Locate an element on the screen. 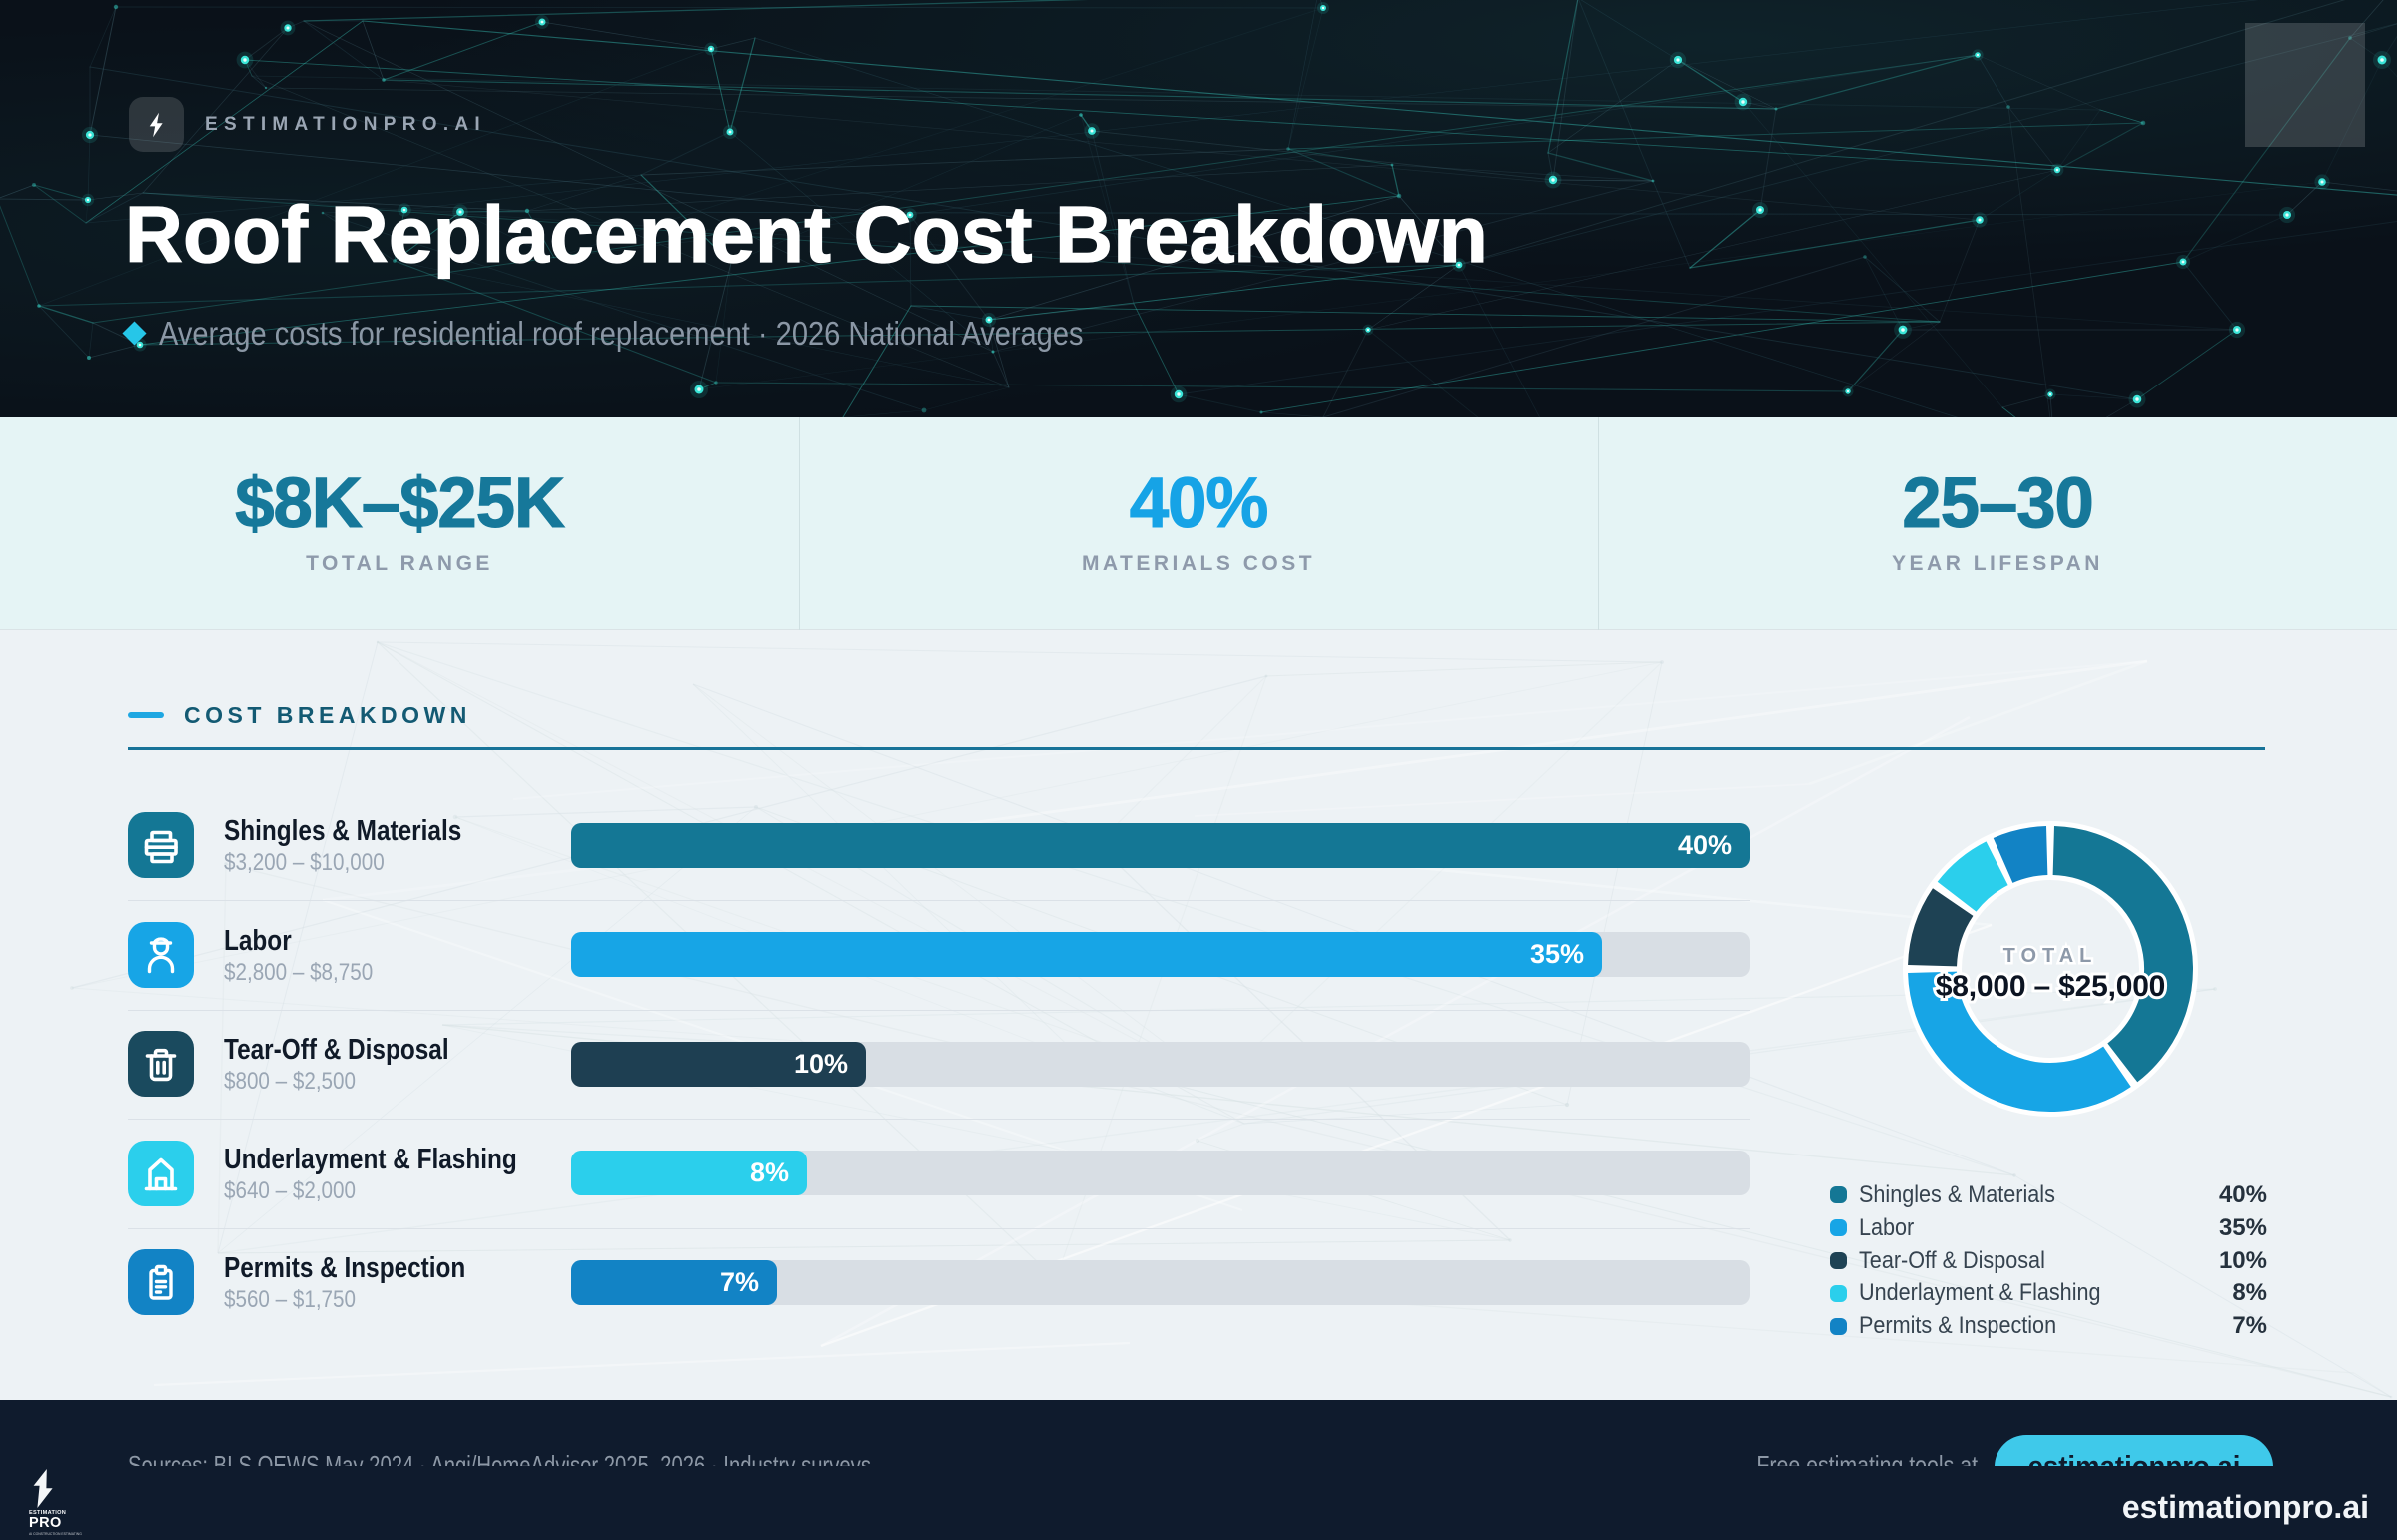  svg-text: $8,000 – $25,000 is located at coordinates (2050, 987).